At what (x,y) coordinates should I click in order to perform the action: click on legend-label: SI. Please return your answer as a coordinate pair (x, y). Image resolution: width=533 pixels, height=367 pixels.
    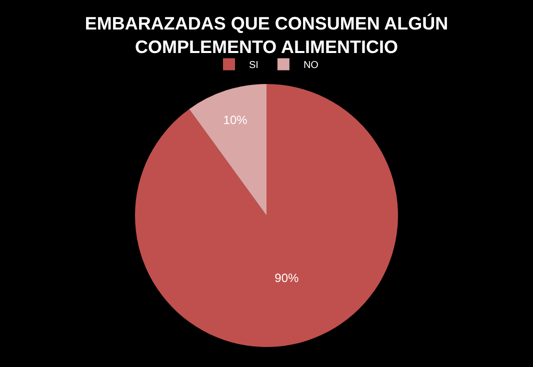
    Looking at the image, I should click on (253, 66).